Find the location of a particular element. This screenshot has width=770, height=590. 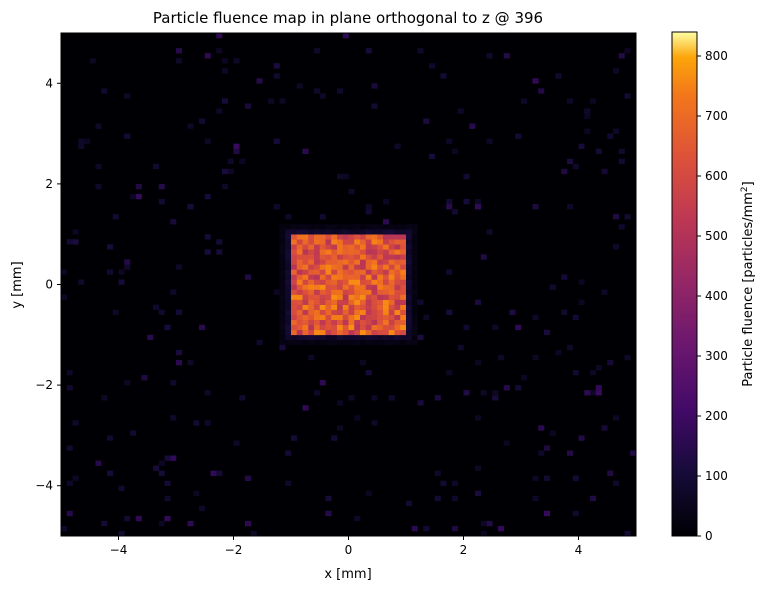

x-tick-label: 0 is located at coordinates (349, 550).